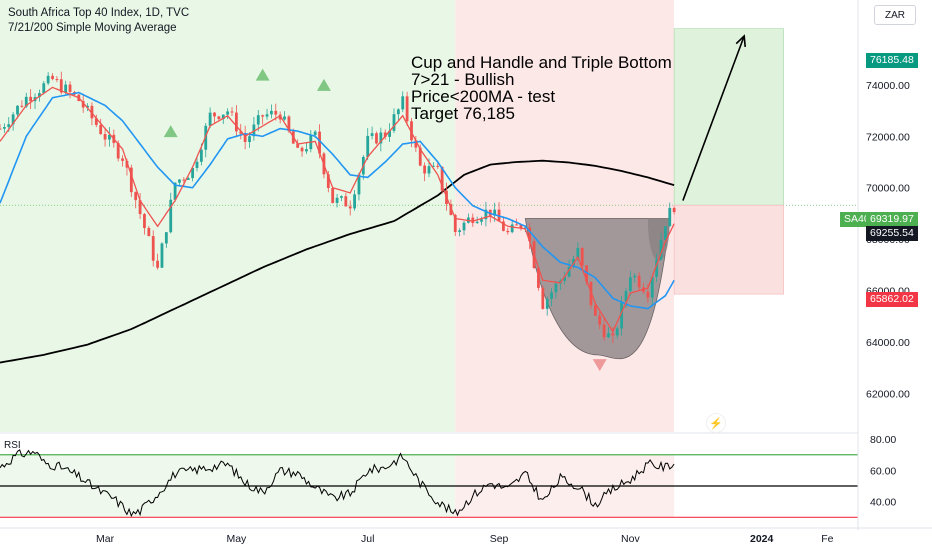 The height and width of the screenshot is (550, 932). I want to click on price-tick-label: 72000.00, so click(888, 137).